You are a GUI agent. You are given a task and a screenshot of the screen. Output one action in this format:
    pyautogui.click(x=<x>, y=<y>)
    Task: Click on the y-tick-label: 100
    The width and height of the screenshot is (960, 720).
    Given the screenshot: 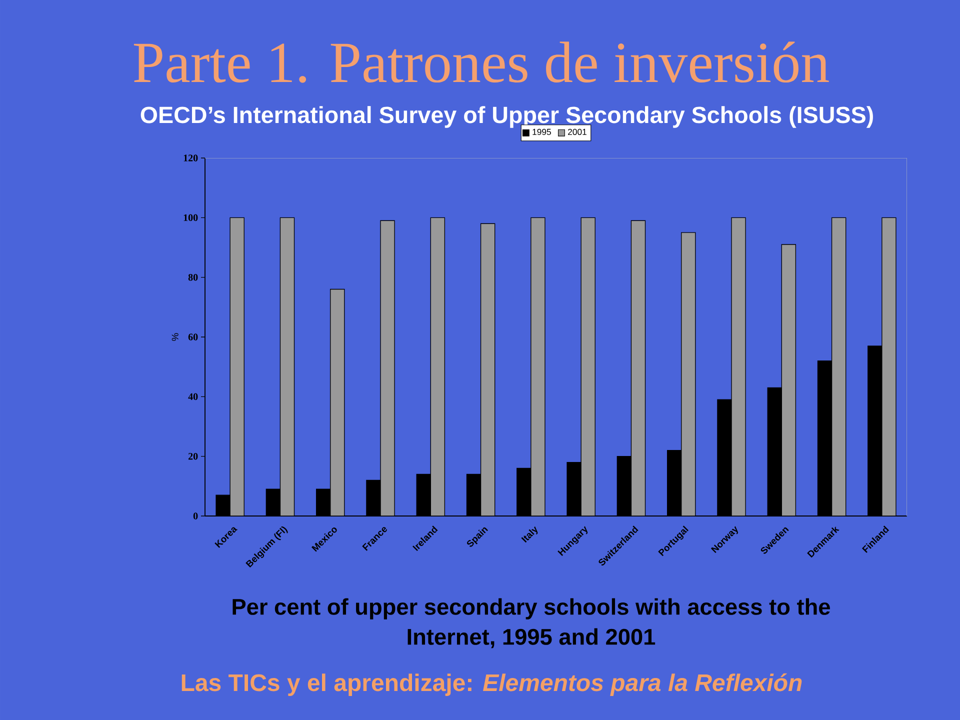 What is the action you would take?
    pyautogui.click(x=191, y=218)
    